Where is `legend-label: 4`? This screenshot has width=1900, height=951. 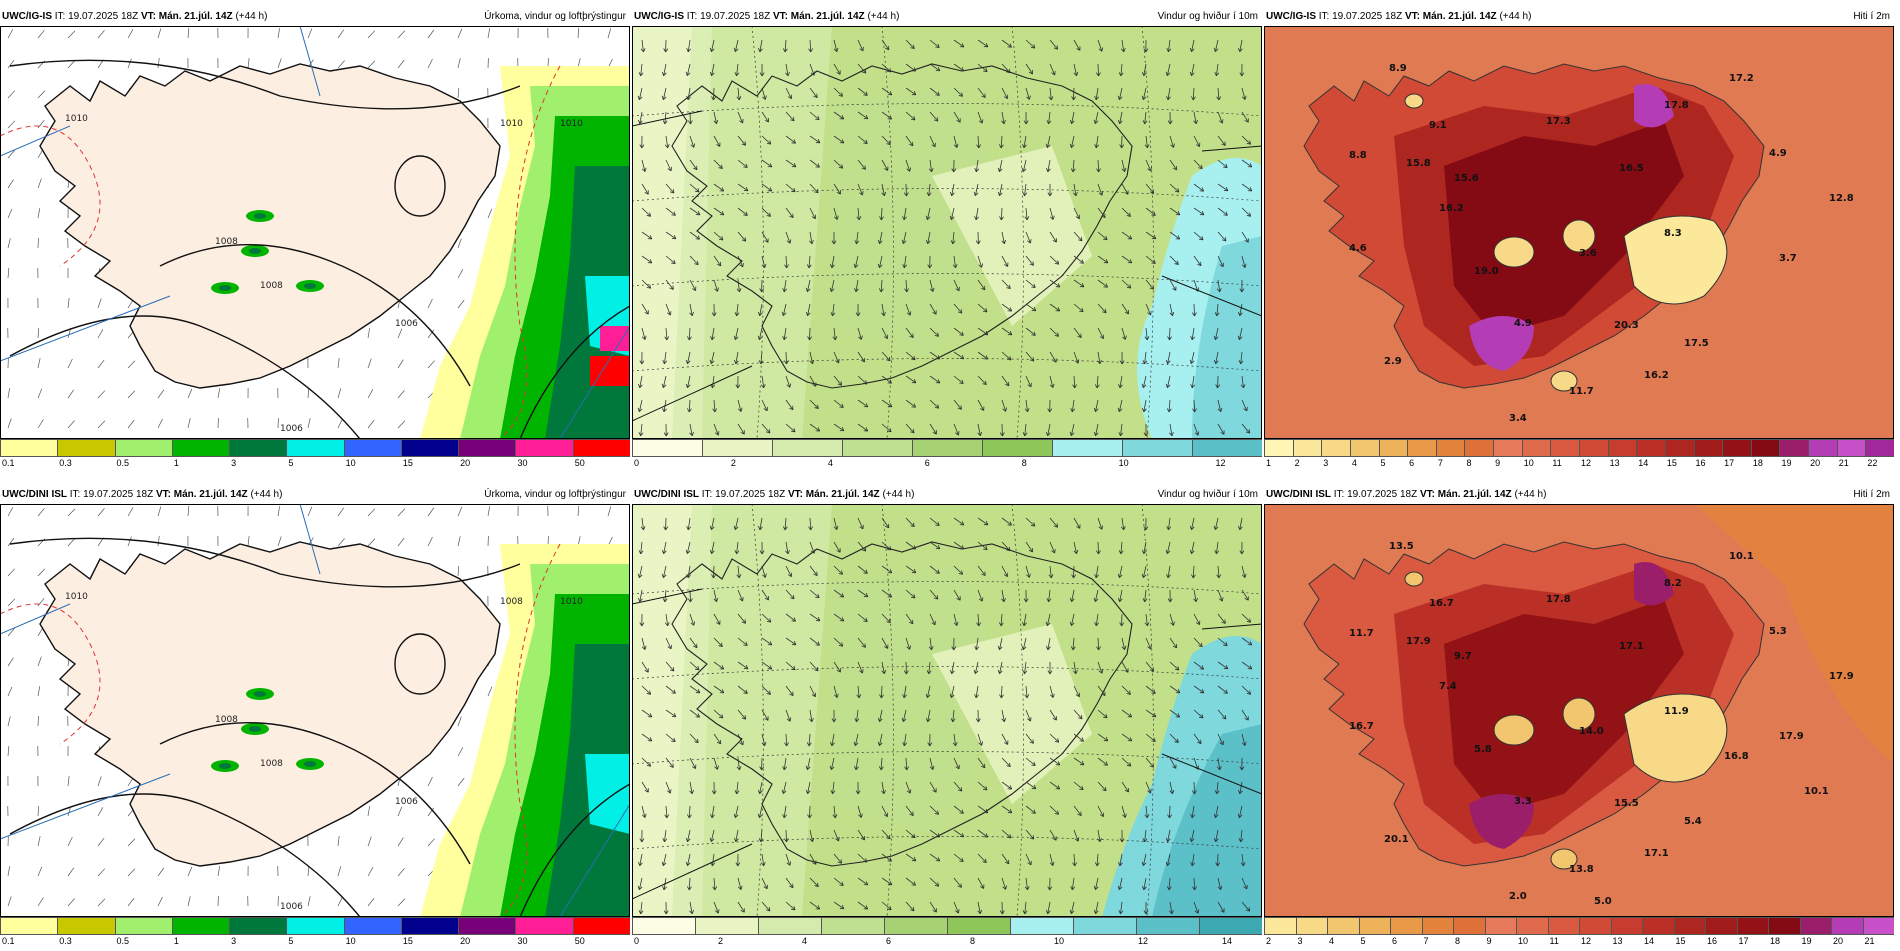
legend-label: 4 is located at coordinates (804, 941).